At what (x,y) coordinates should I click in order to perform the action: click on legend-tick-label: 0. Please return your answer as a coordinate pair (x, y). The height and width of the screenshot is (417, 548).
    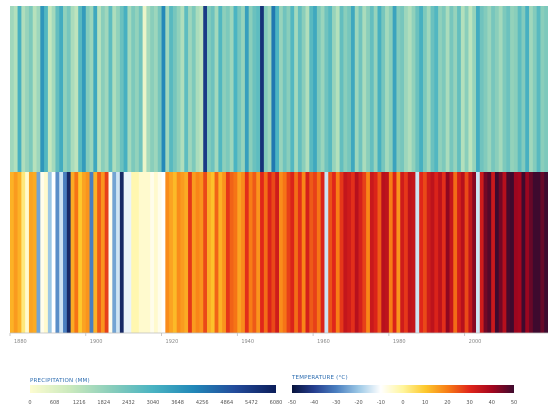
    Looking at the image, I should click on (403, 403).